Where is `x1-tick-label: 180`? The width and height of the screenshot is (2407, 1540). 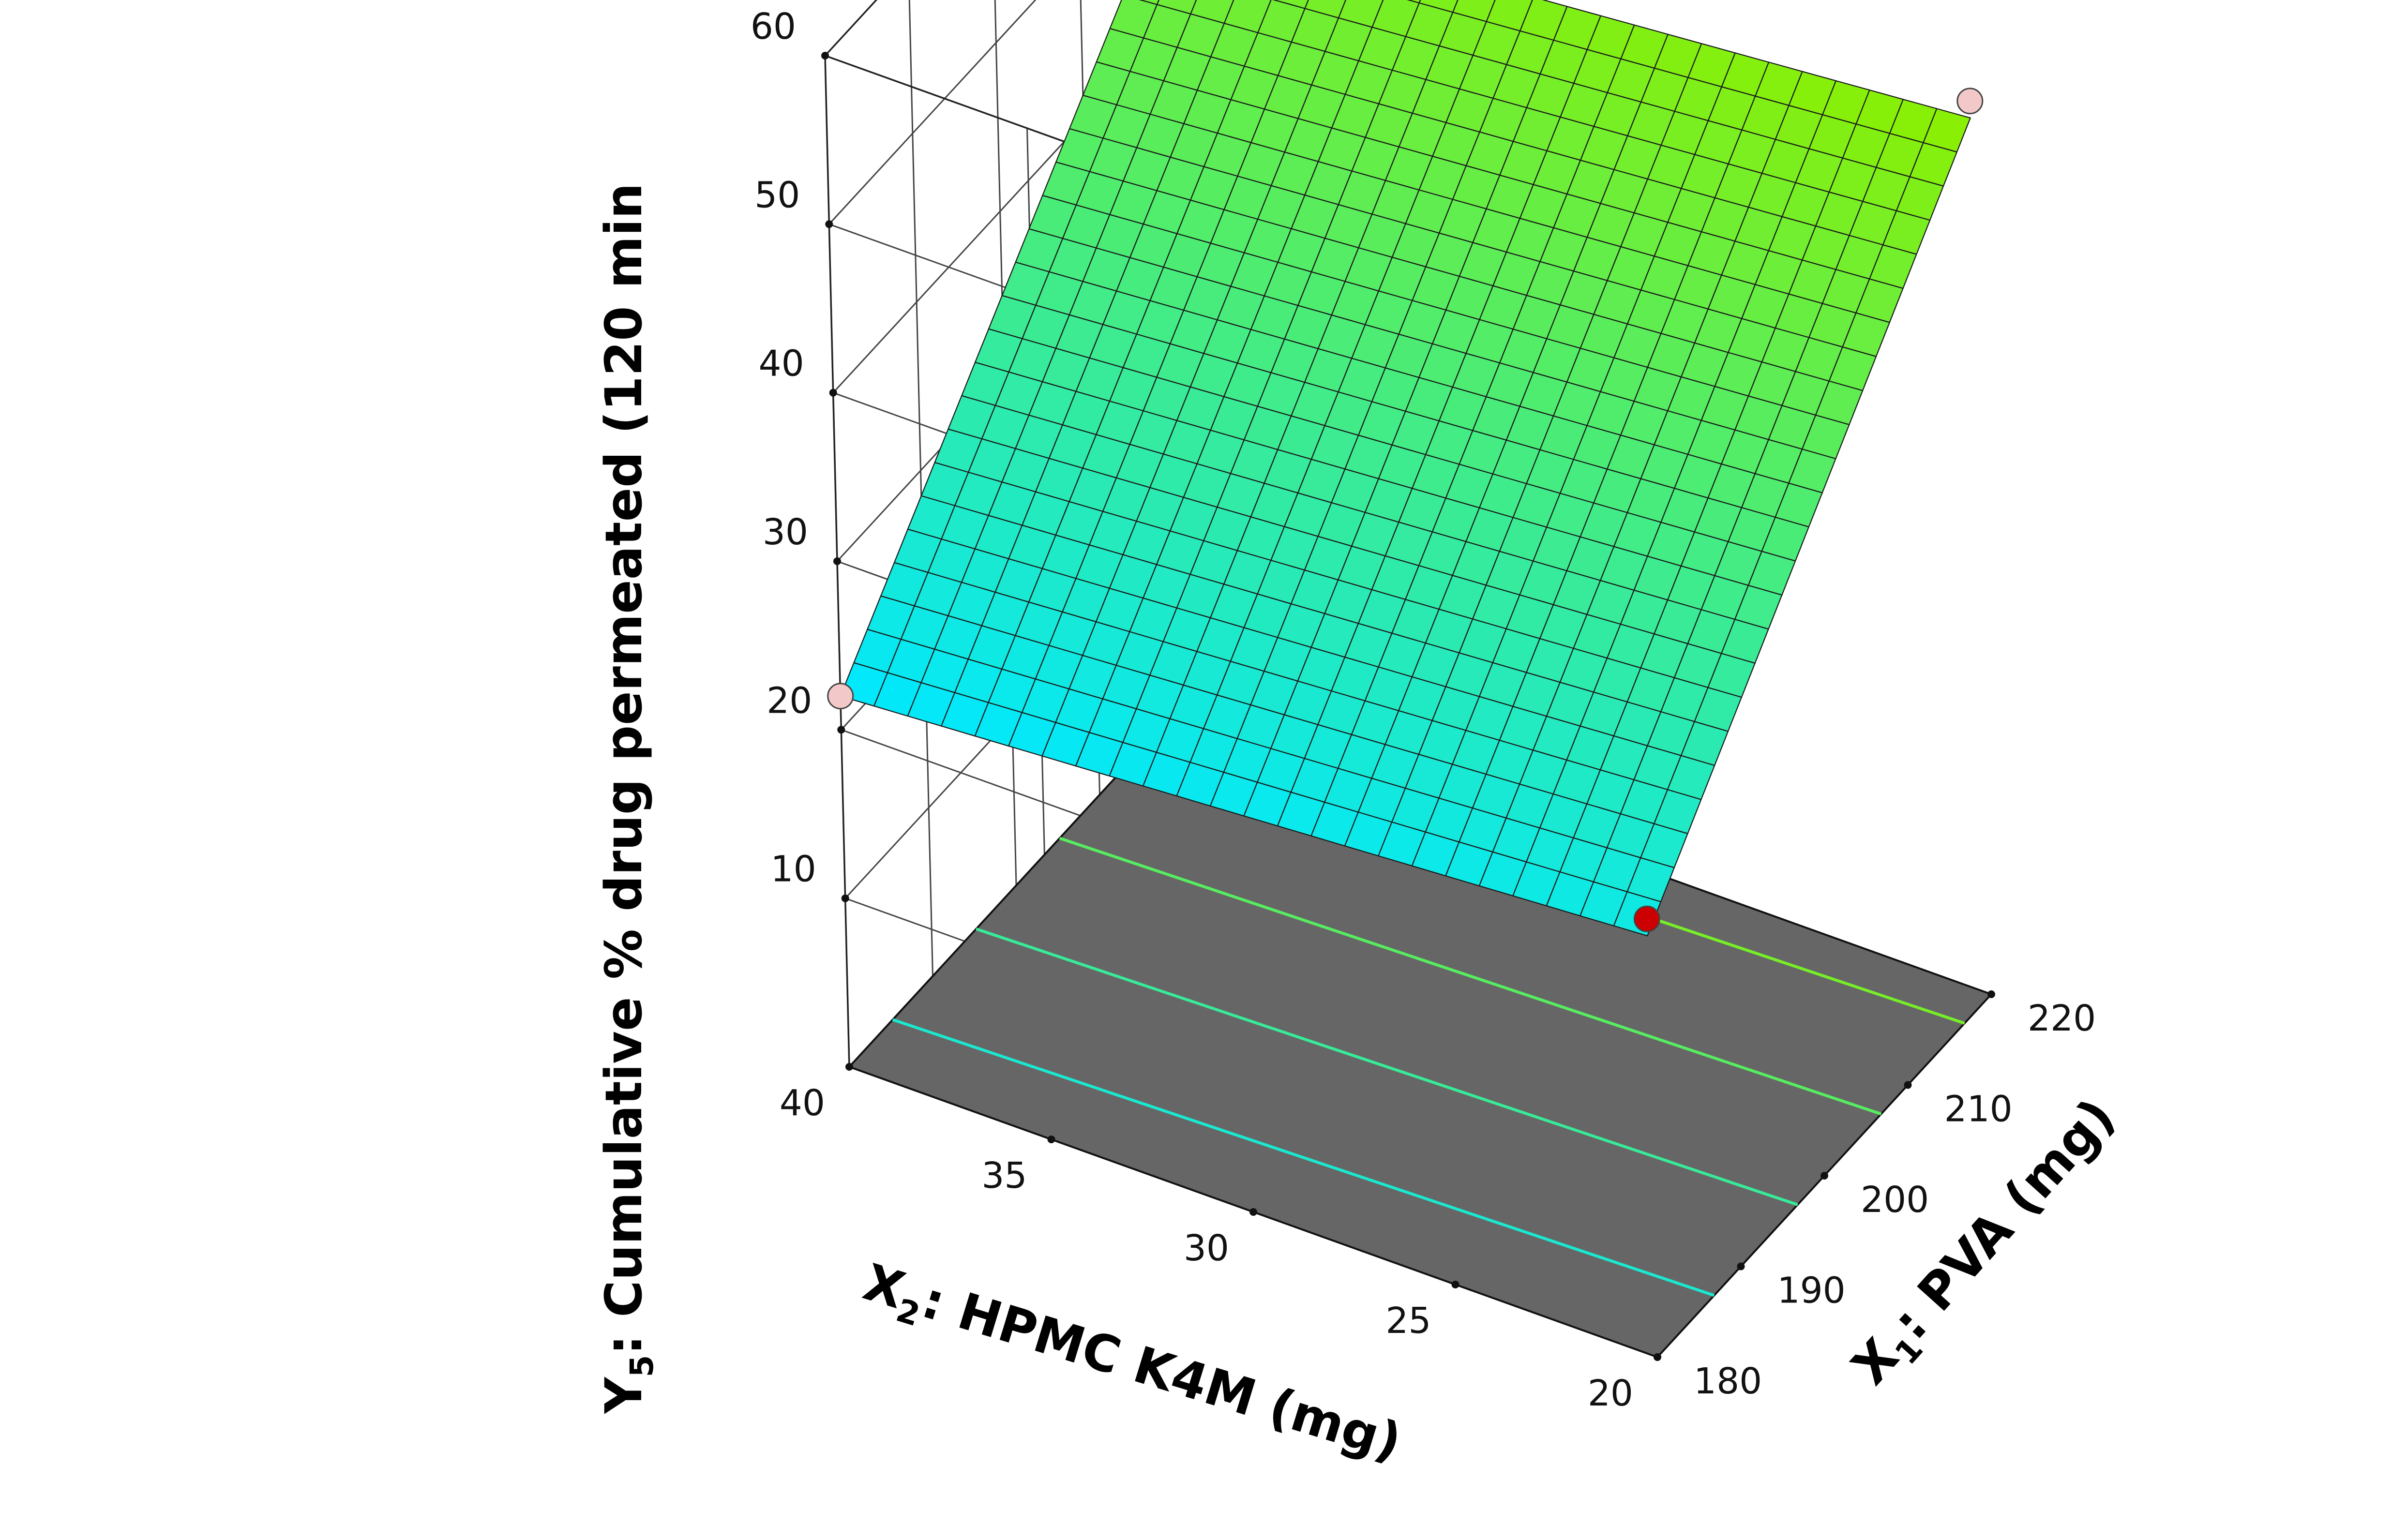
x1-tick-label: 180 is located at coordinates (1728, 1381).